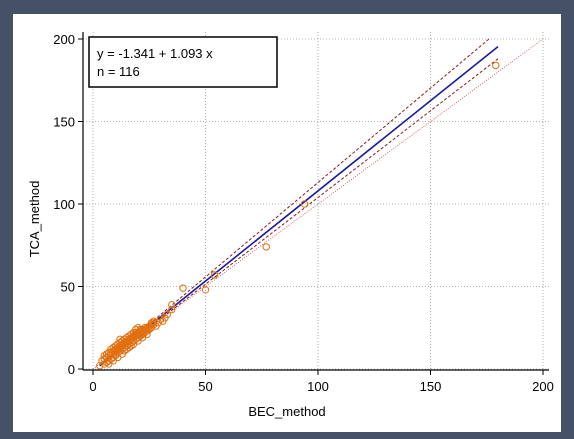  What do you see at coordinates (155, 53) in the screenshot?
I see `equation-text: y = -1.341 + 1.093 x` at bounding box center [155, 53].